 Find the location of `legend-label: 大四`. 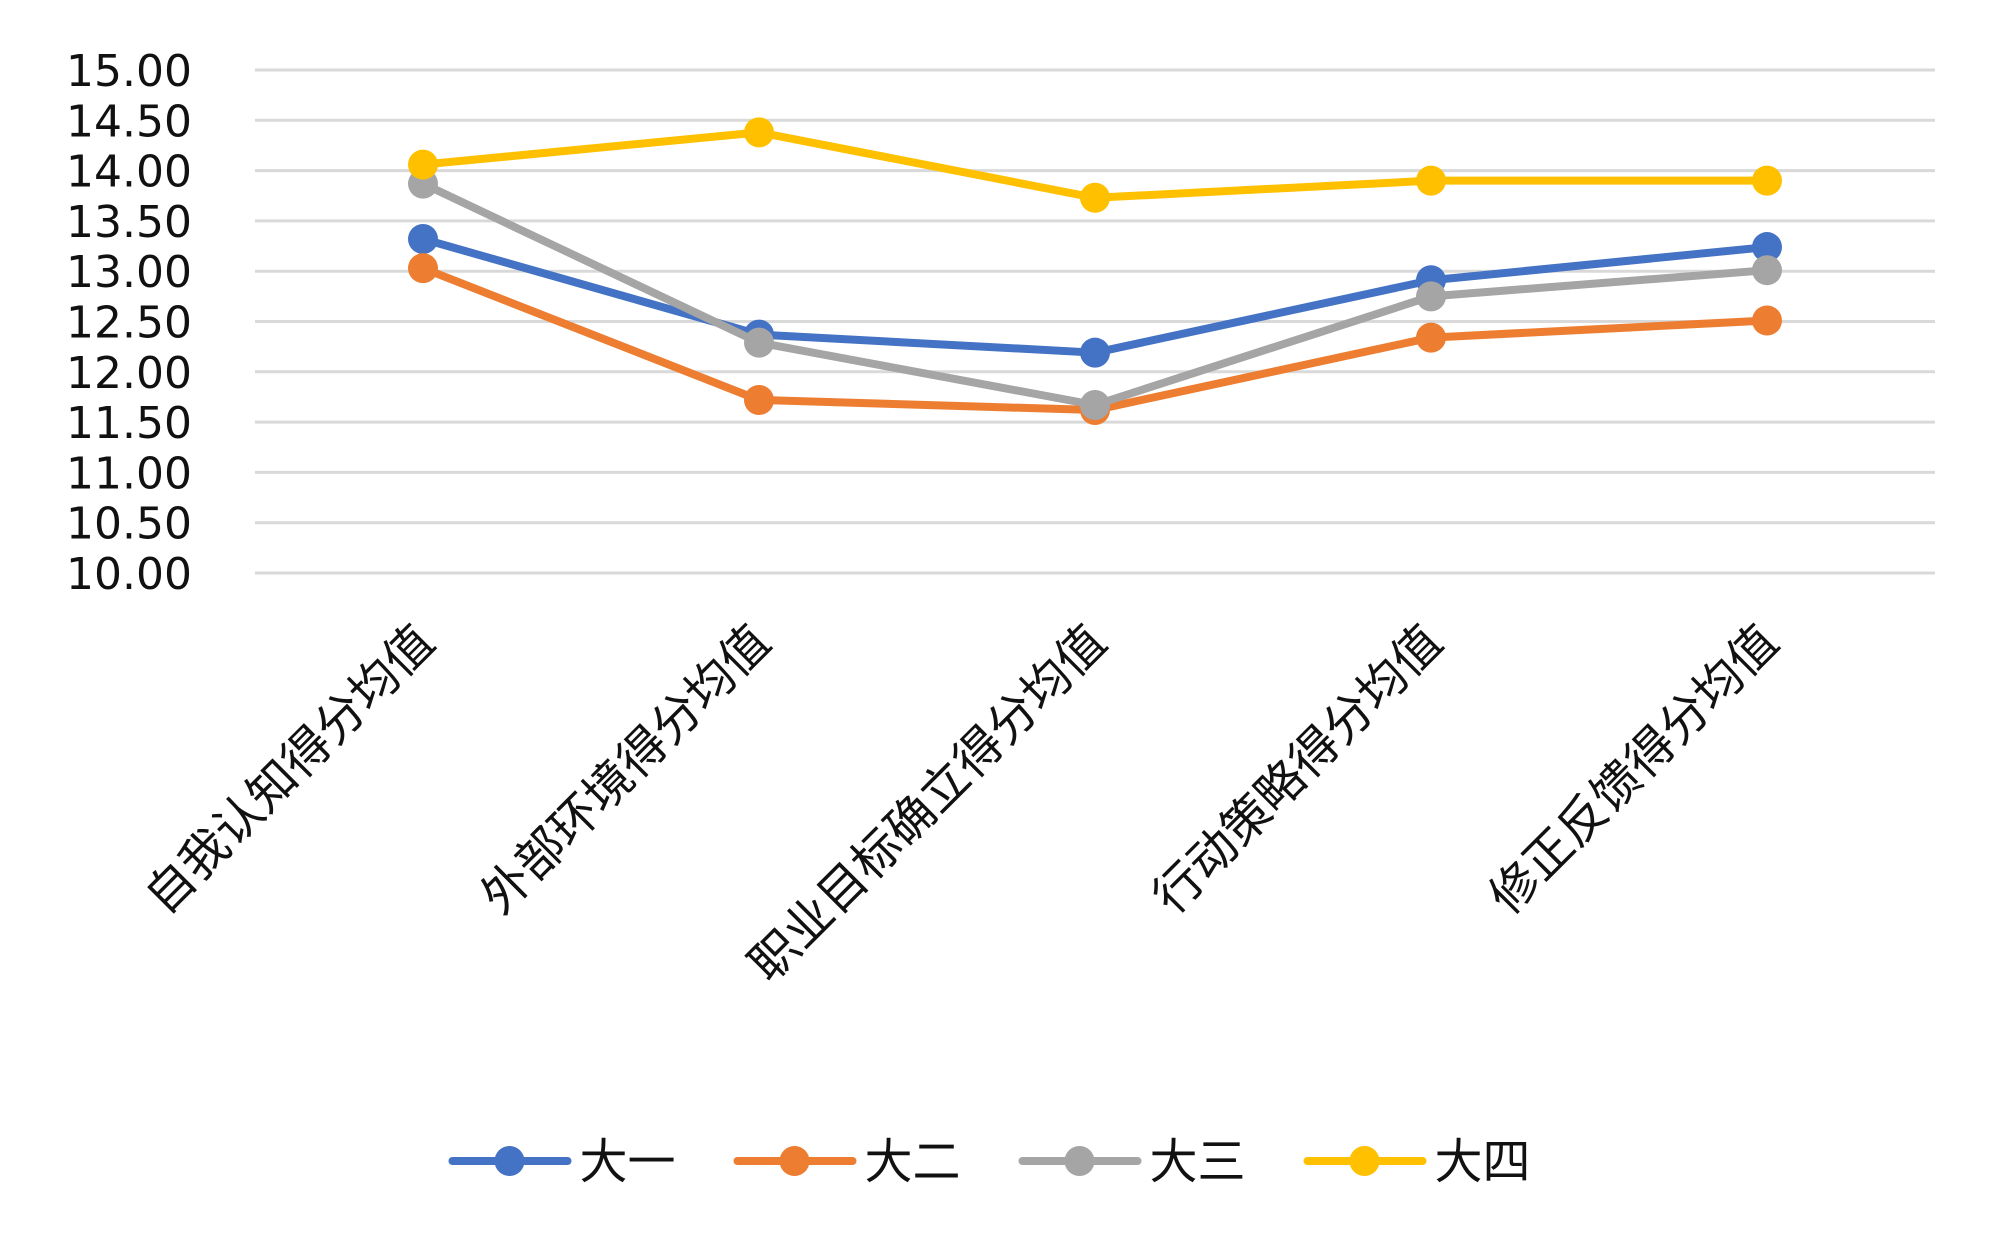

legend-label: 大四 is located at coordinates (1483, 1162).